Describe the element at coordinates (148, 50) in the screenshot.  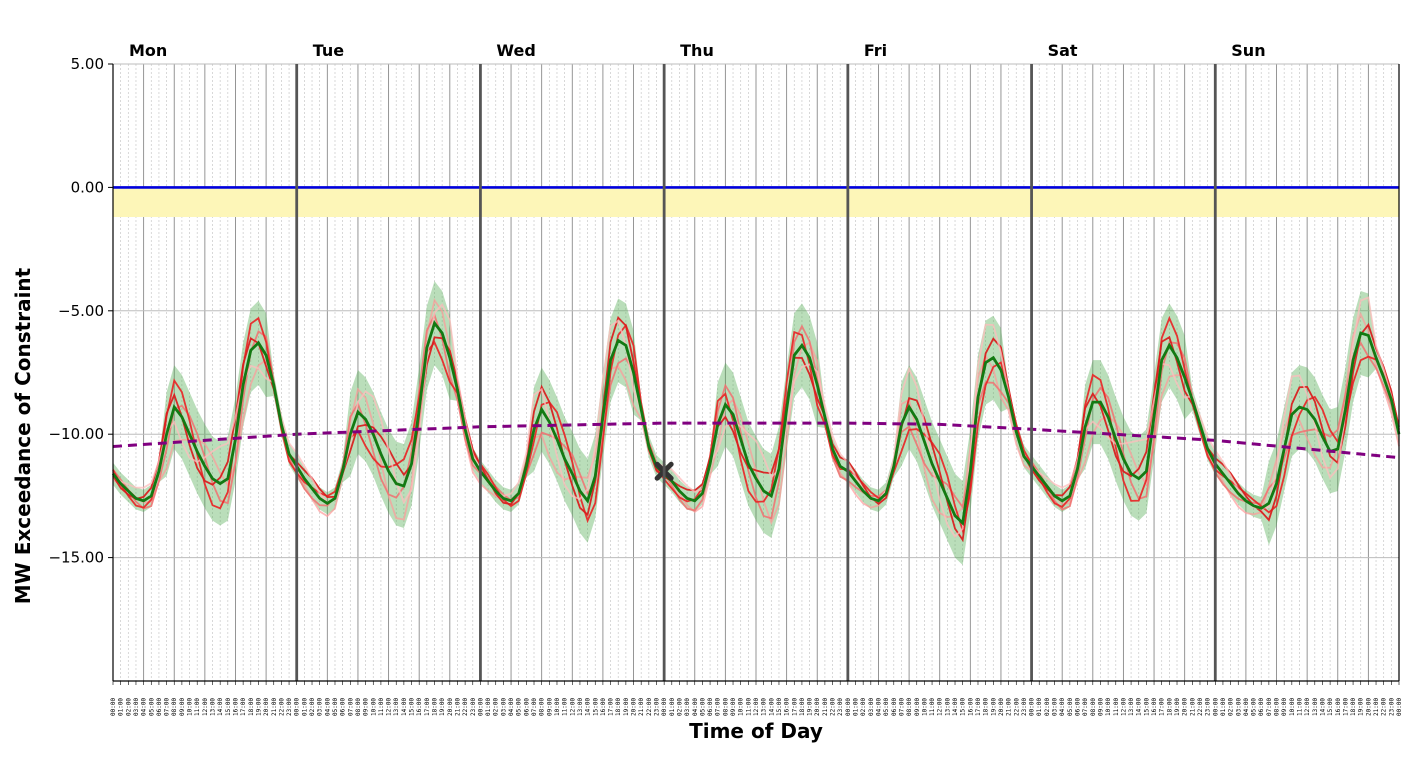
I see `day-label: Mon` at that location.